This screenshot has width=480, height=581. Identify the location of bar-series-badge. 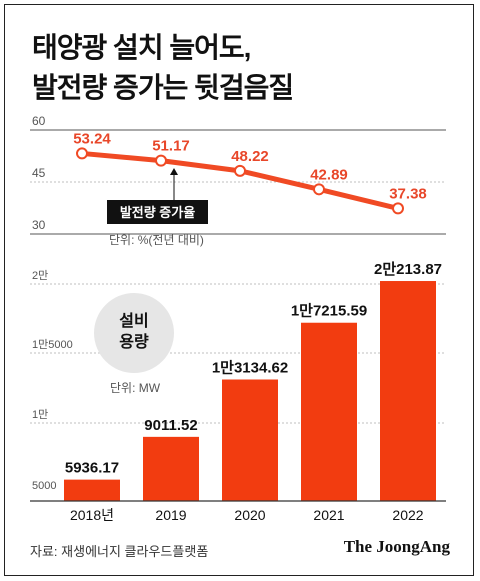
(134, 333).